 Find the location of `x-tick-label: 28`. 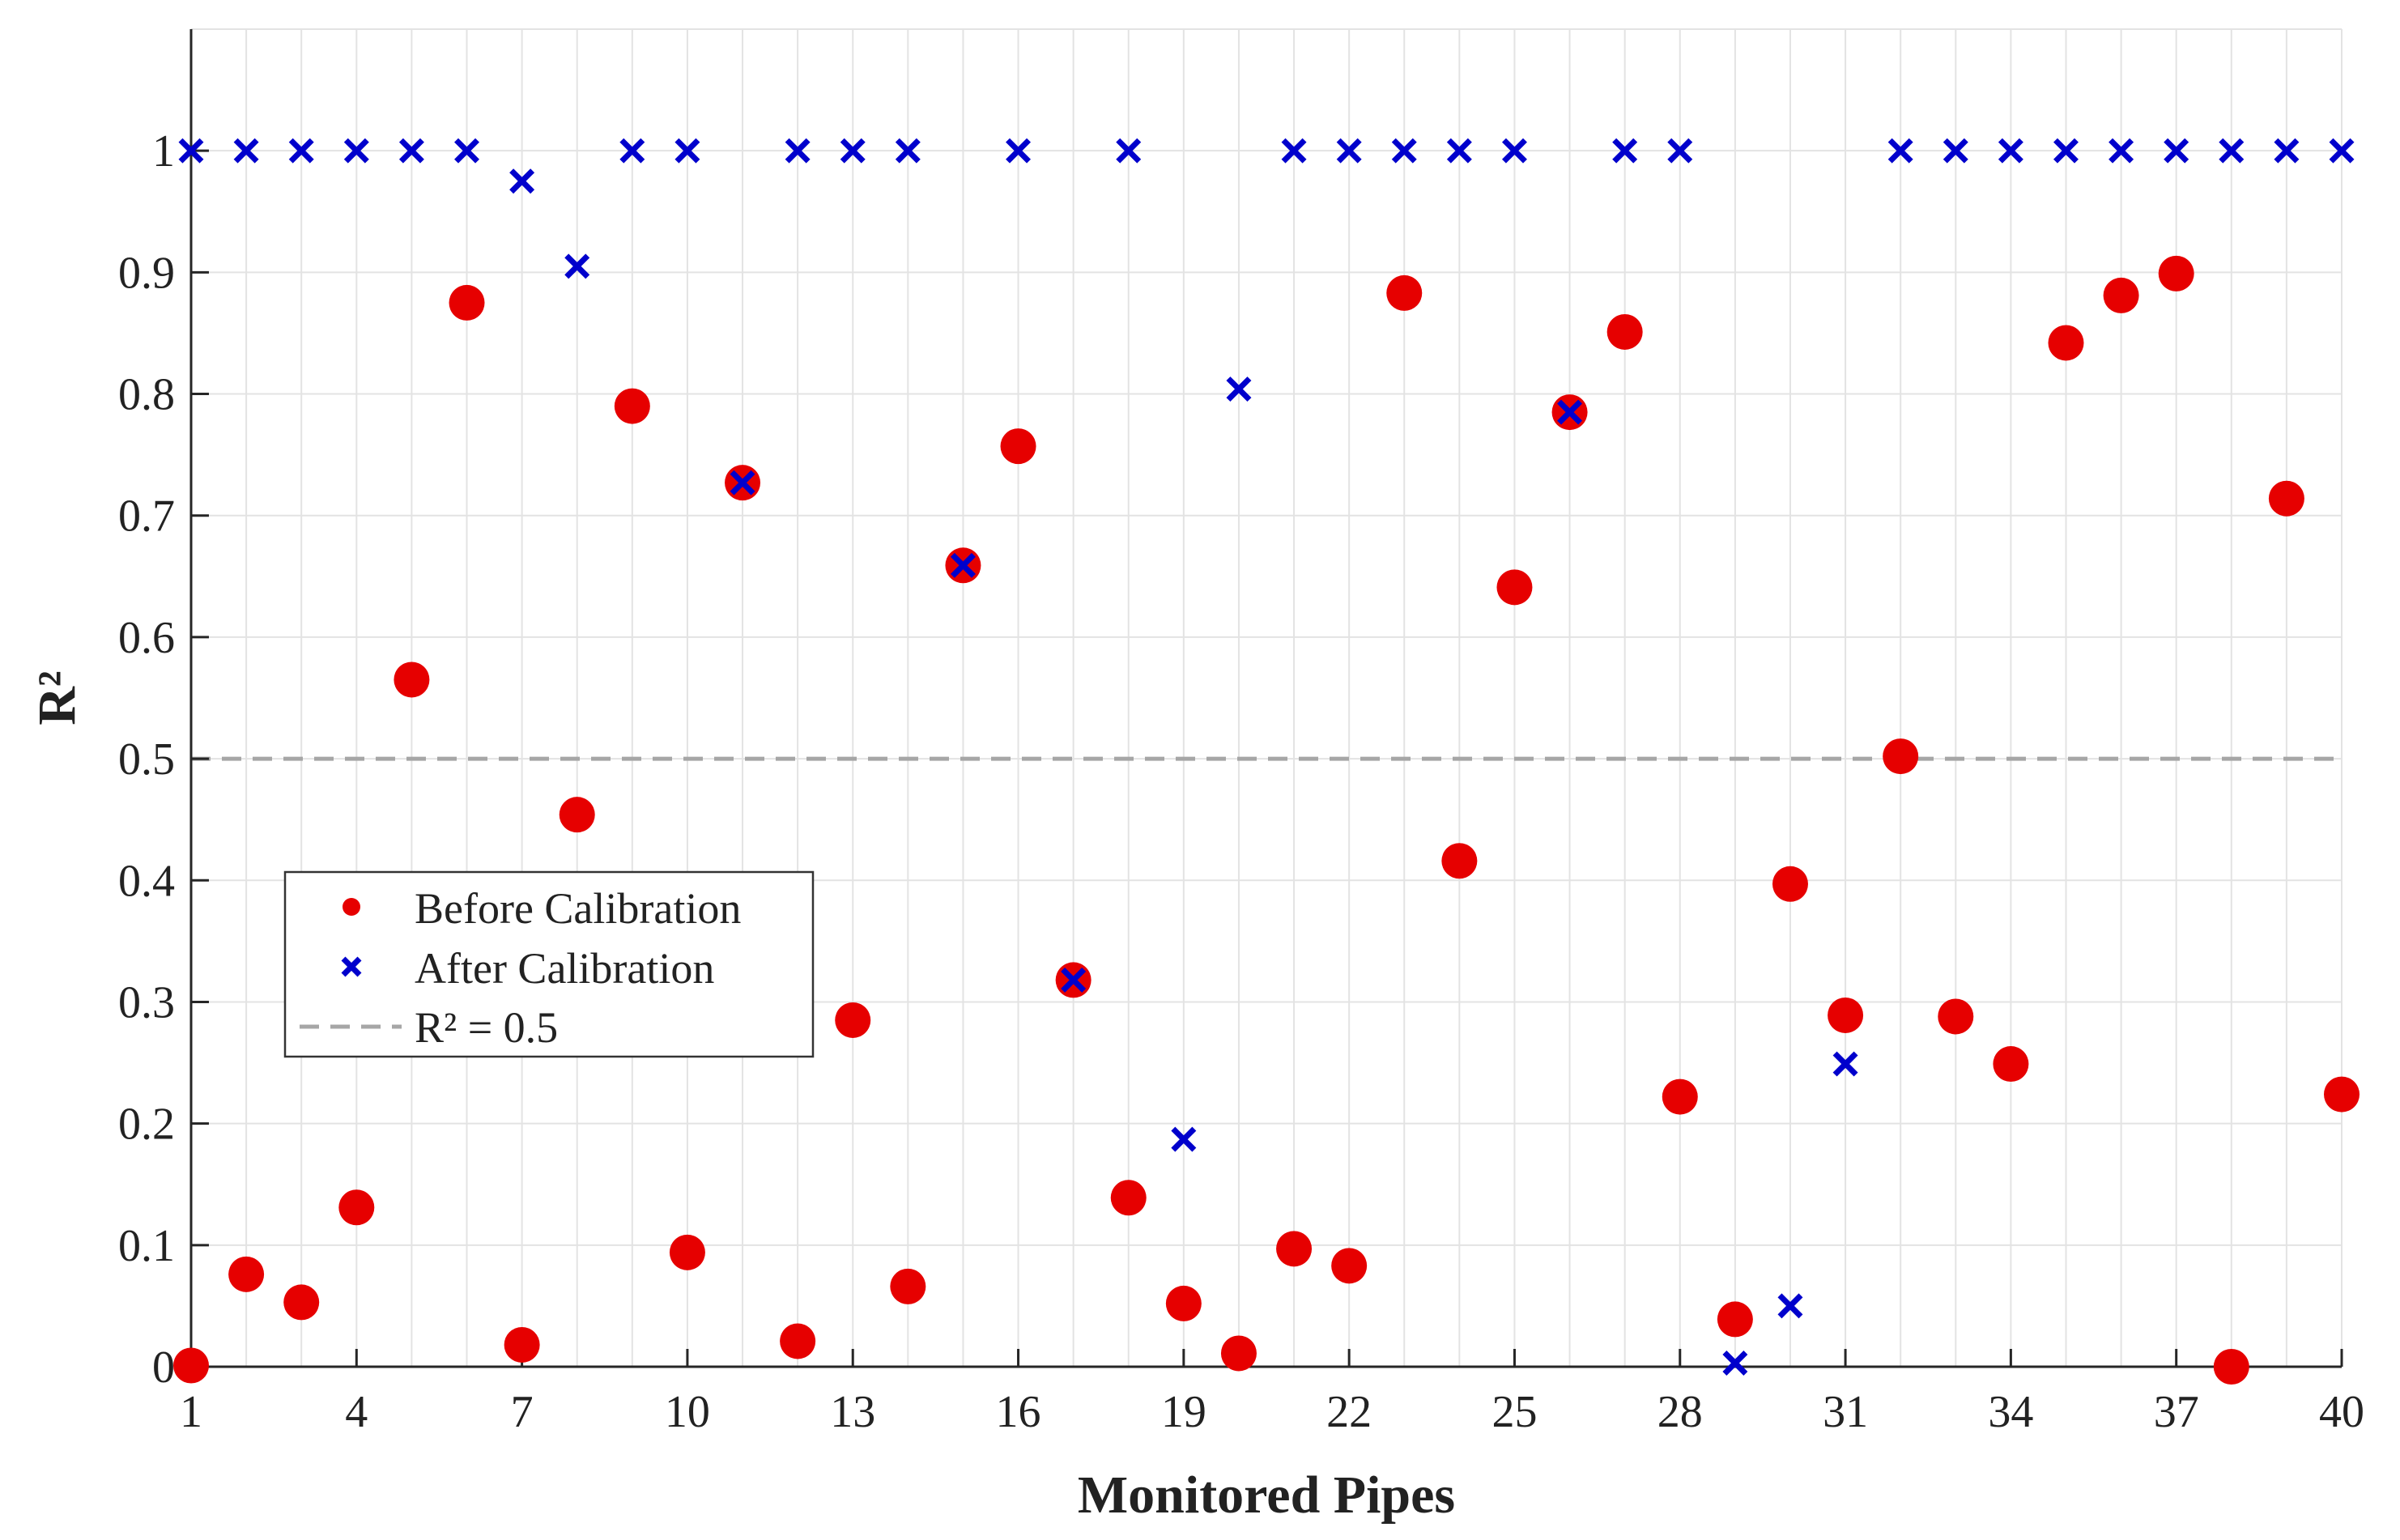

x-tick-label: 28 is located at coordinates (1680, 1412).